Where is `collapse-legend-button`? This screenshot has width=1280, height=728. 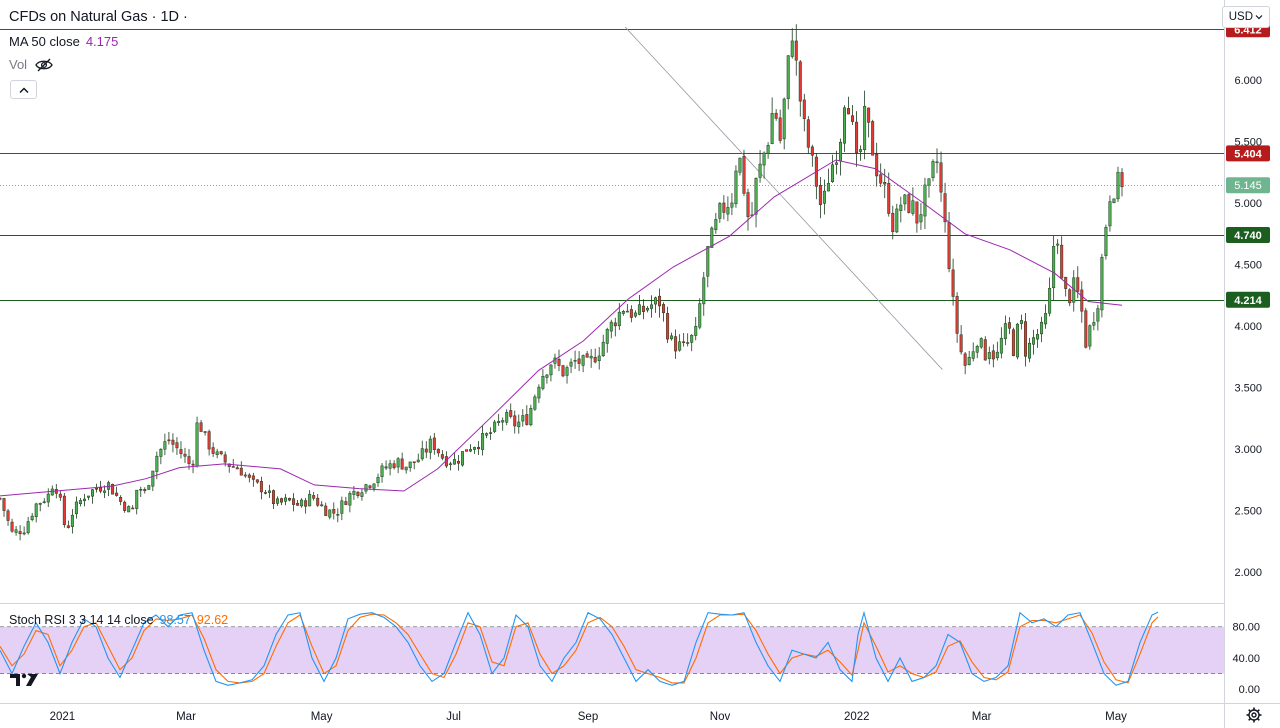
collapse-legend-button is located at coordinates (23, 89).